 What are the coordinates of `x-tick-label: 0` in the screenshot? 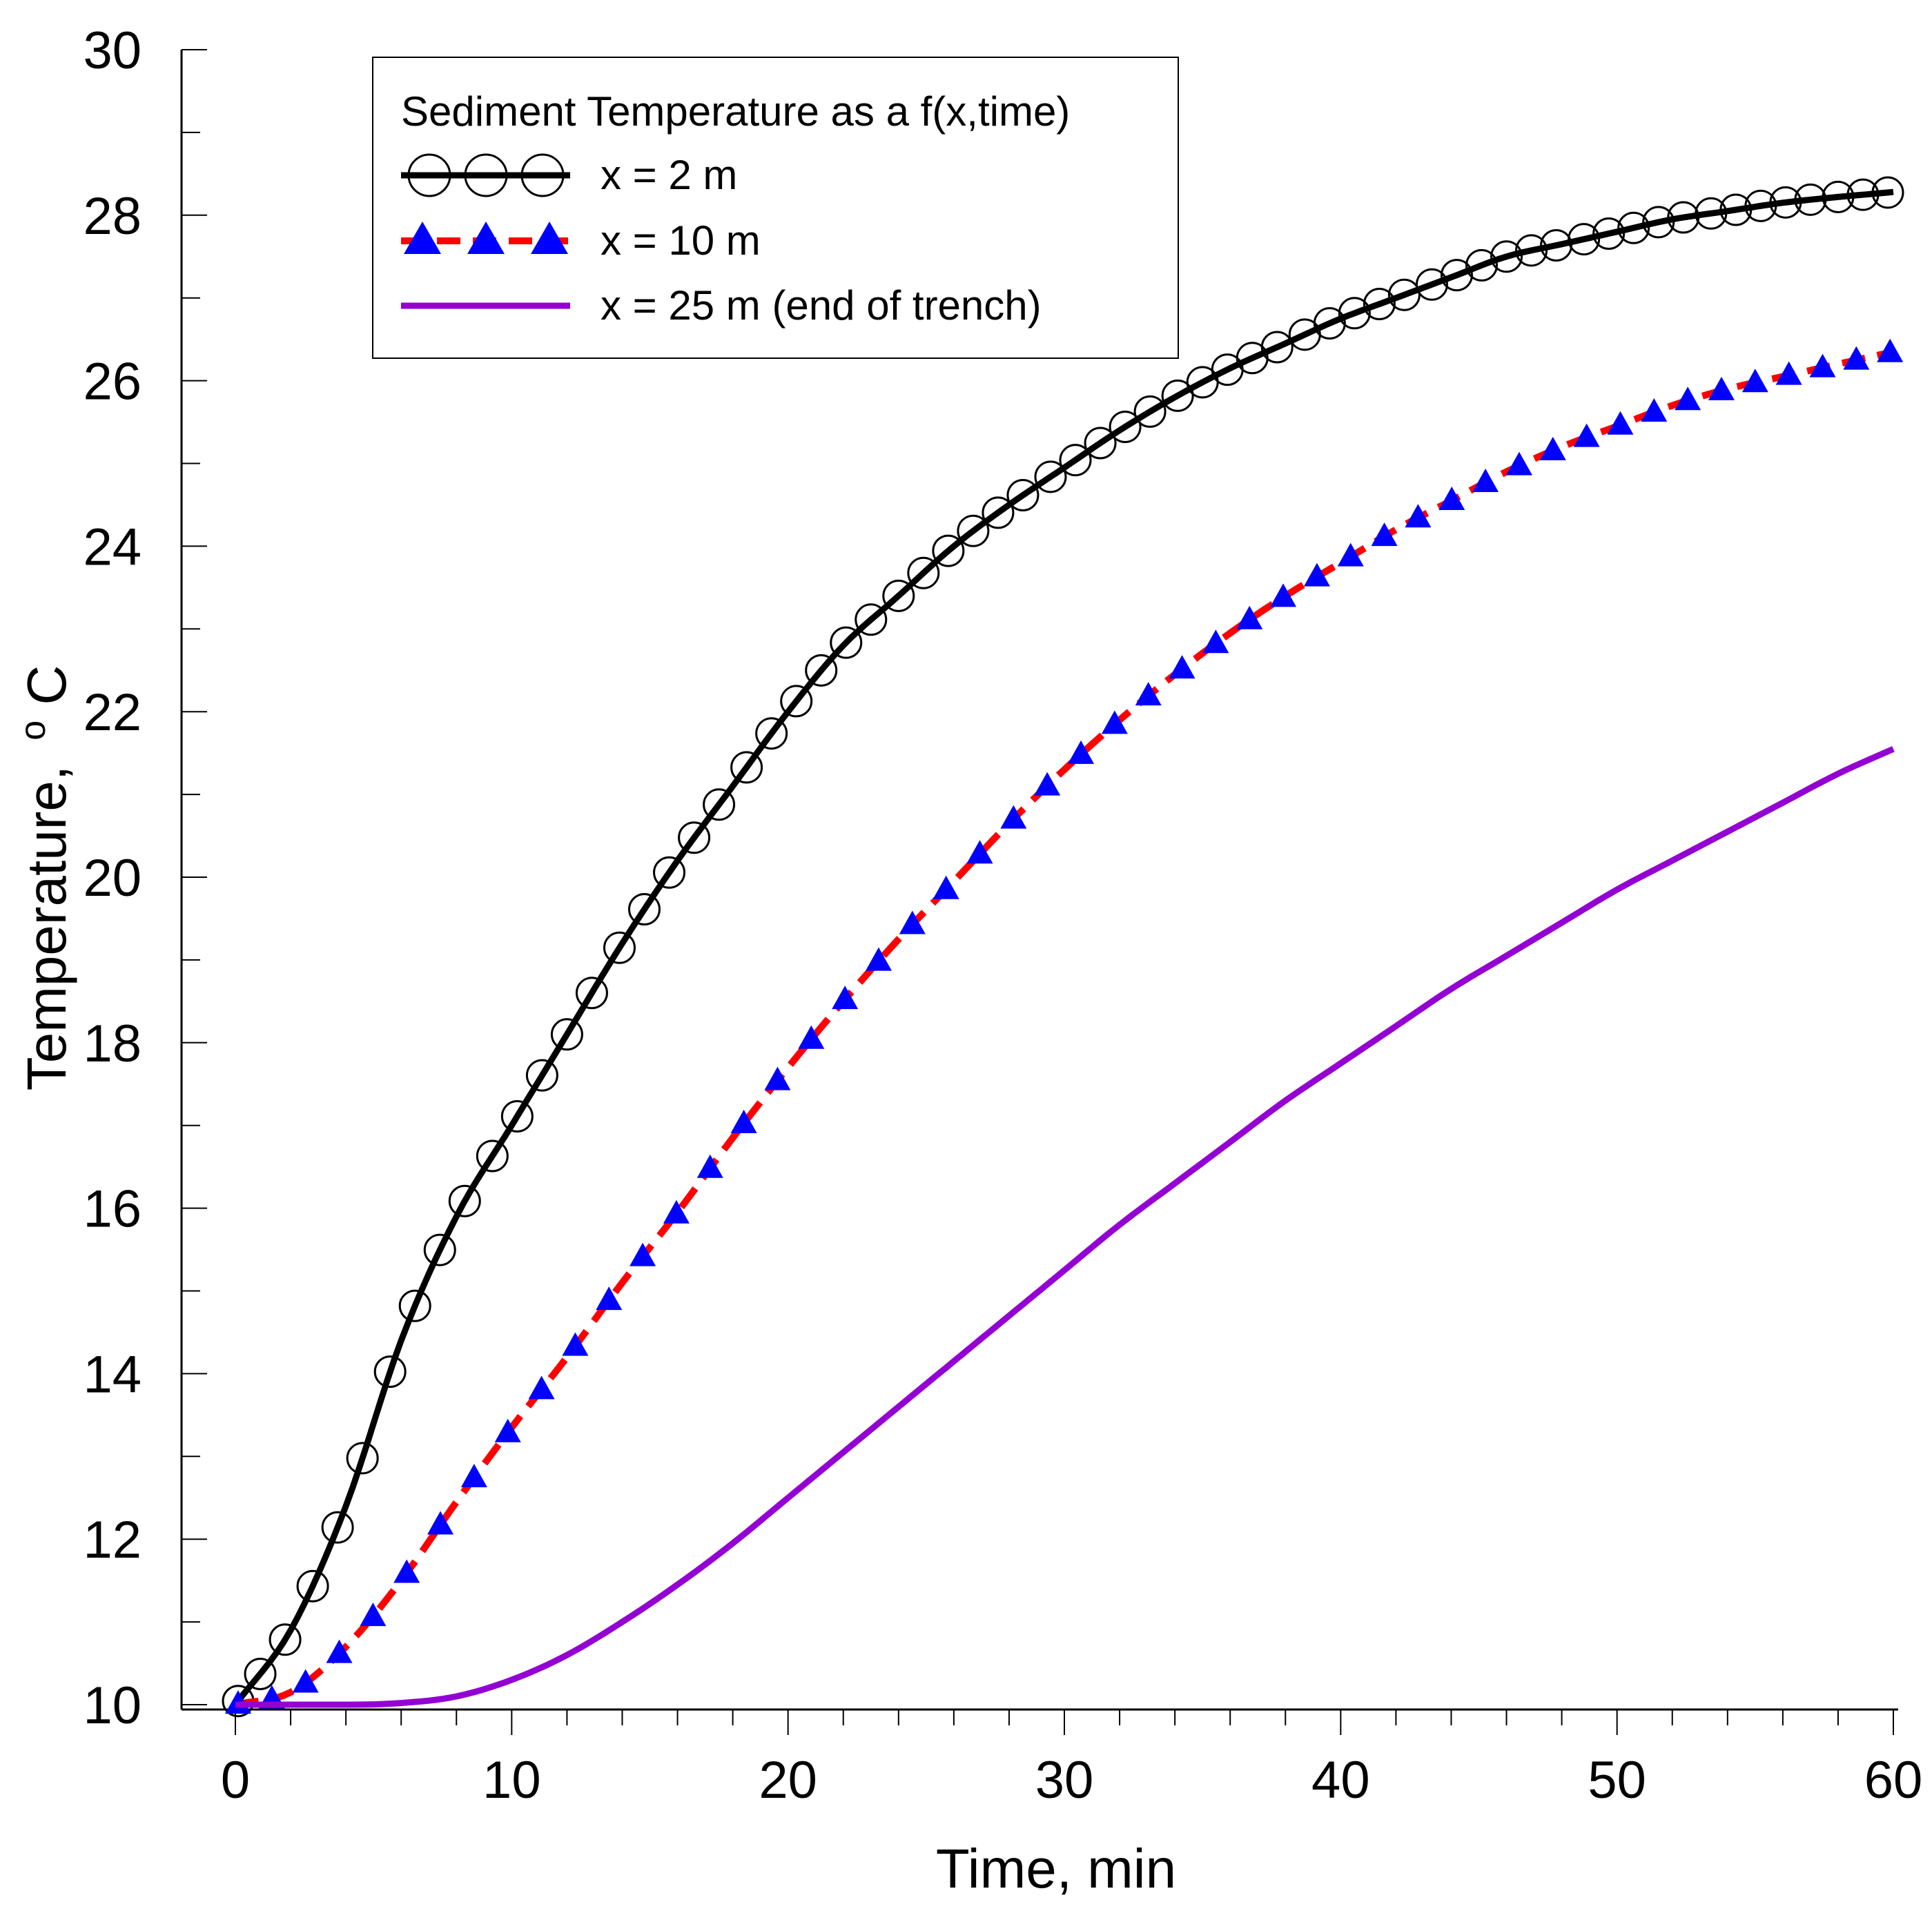 It's located at (235, 1781).